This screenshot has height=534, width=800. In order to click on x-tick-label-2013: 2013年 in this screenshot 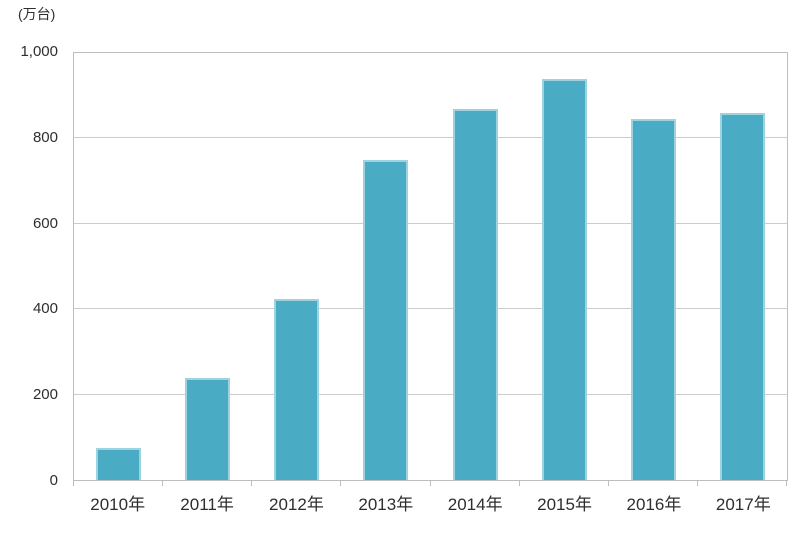, I will do `click(386, 504)`.